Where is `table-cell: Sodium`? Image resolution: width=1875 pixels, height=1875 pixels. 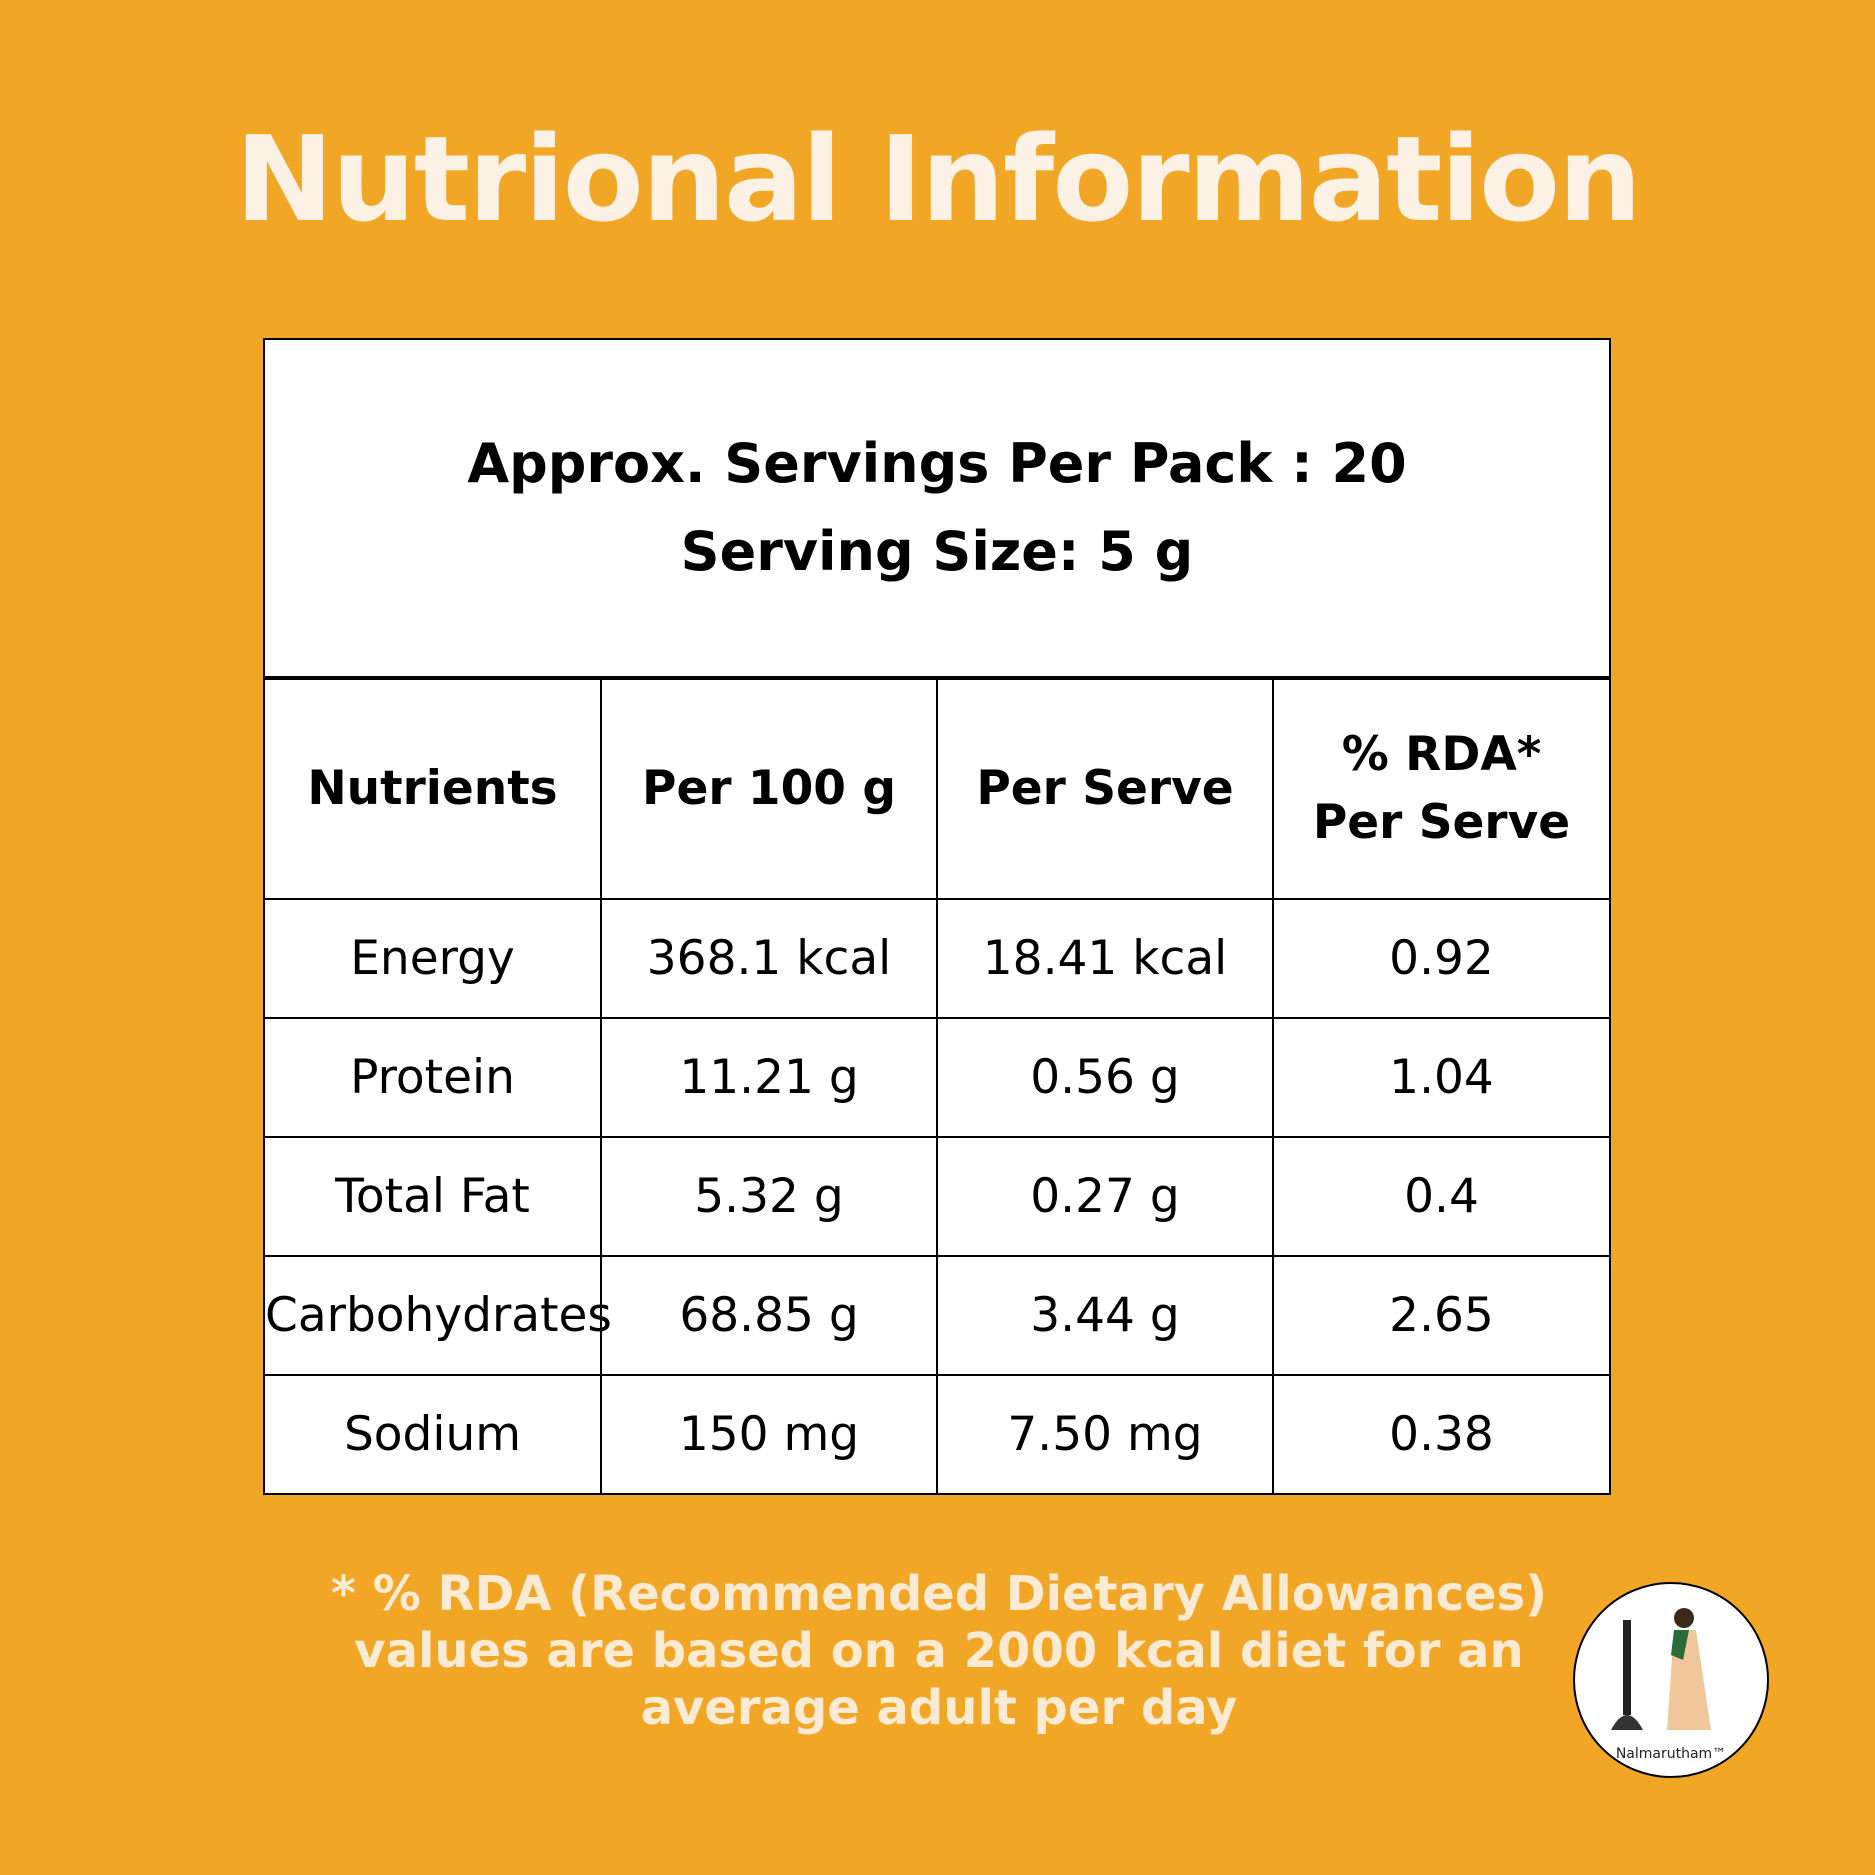
table-cell: Sodium is located at coordinates (433, 1433).